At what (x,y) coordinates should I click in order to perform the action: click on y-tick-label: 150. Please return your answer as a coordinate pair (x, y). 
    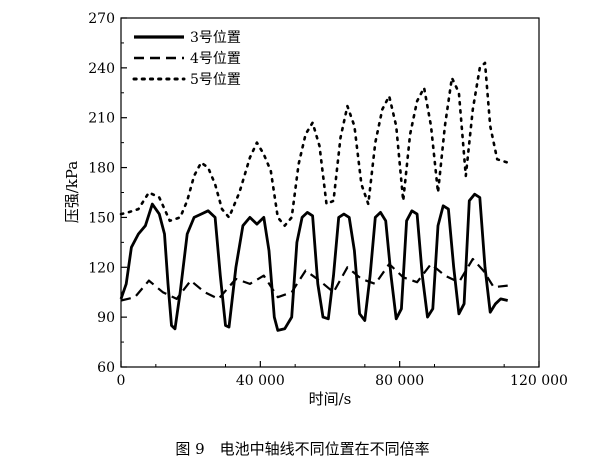
    Looking at the image, I should click on (101, 218).